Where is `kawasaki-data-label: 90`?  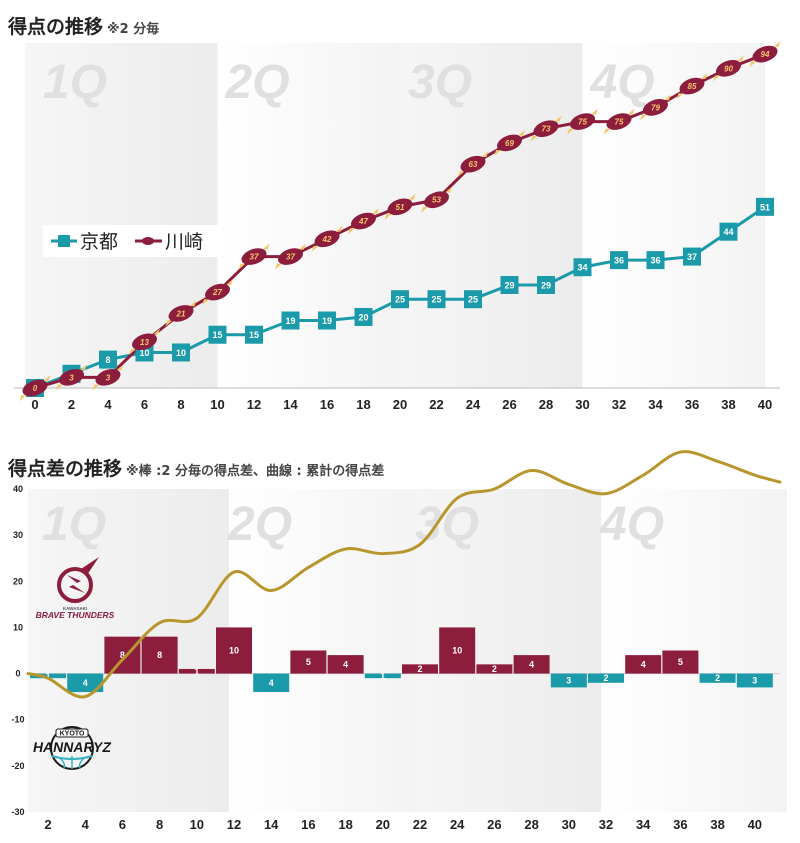 kawasaki-data-label: 90 is located at coordinates (728, 68).